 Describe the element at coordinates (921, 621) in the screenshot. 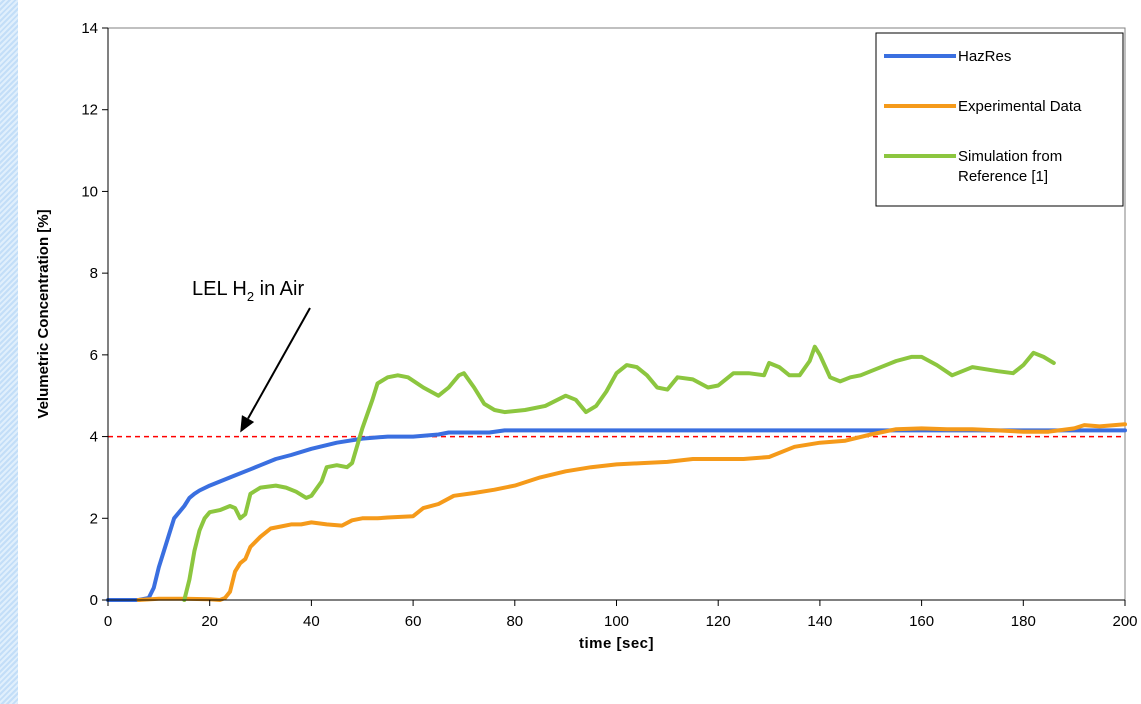

I see `x-tick-label: 160` at that location.